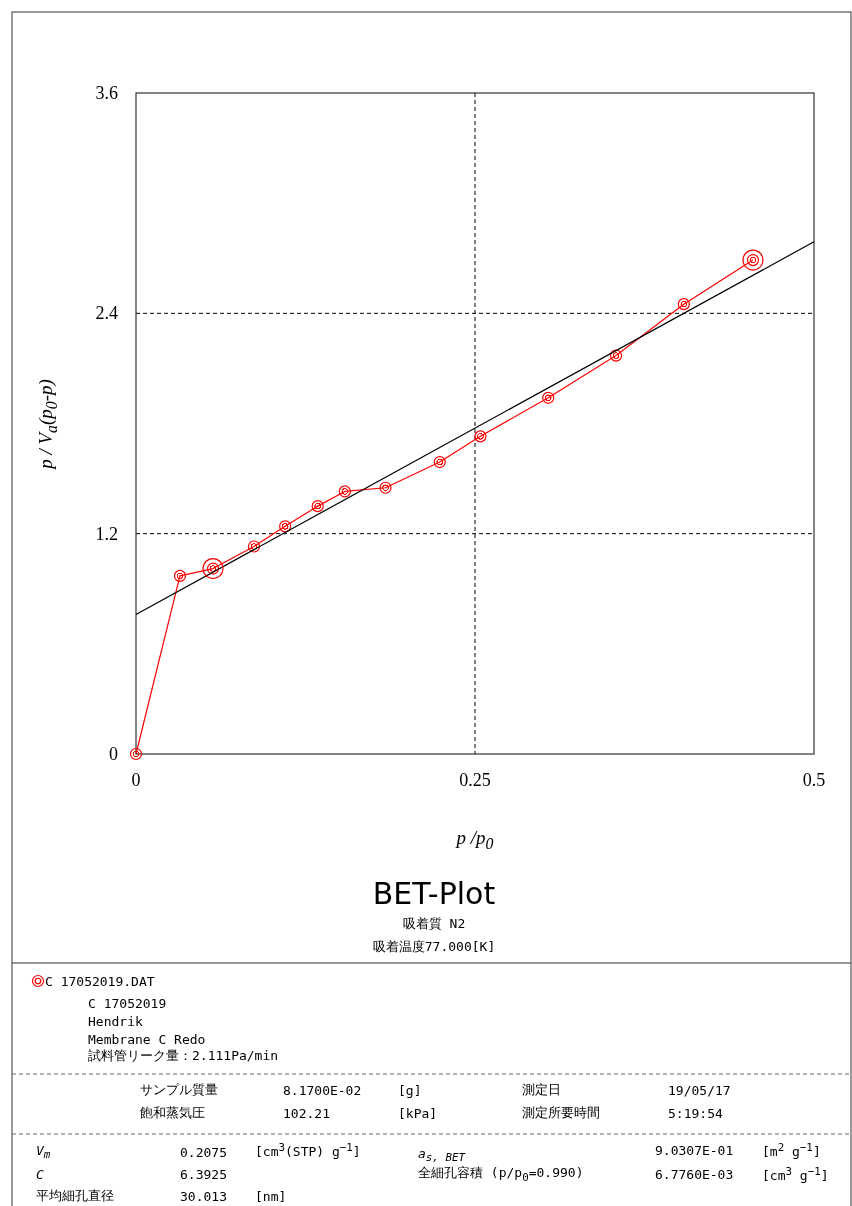 The image size is (852, 1206). What do you see at coordinates (434, 947) in the screenshot?
I see `text: 吸着温度77.000[K]` at bounding box center [434, 947].